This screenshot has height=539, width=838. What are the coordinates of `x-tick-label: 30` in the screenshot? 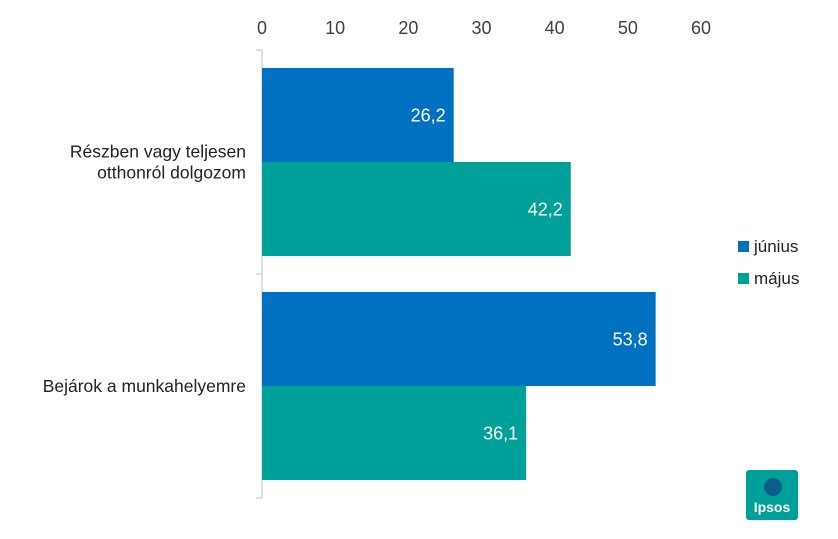 It's located at (481, 28).